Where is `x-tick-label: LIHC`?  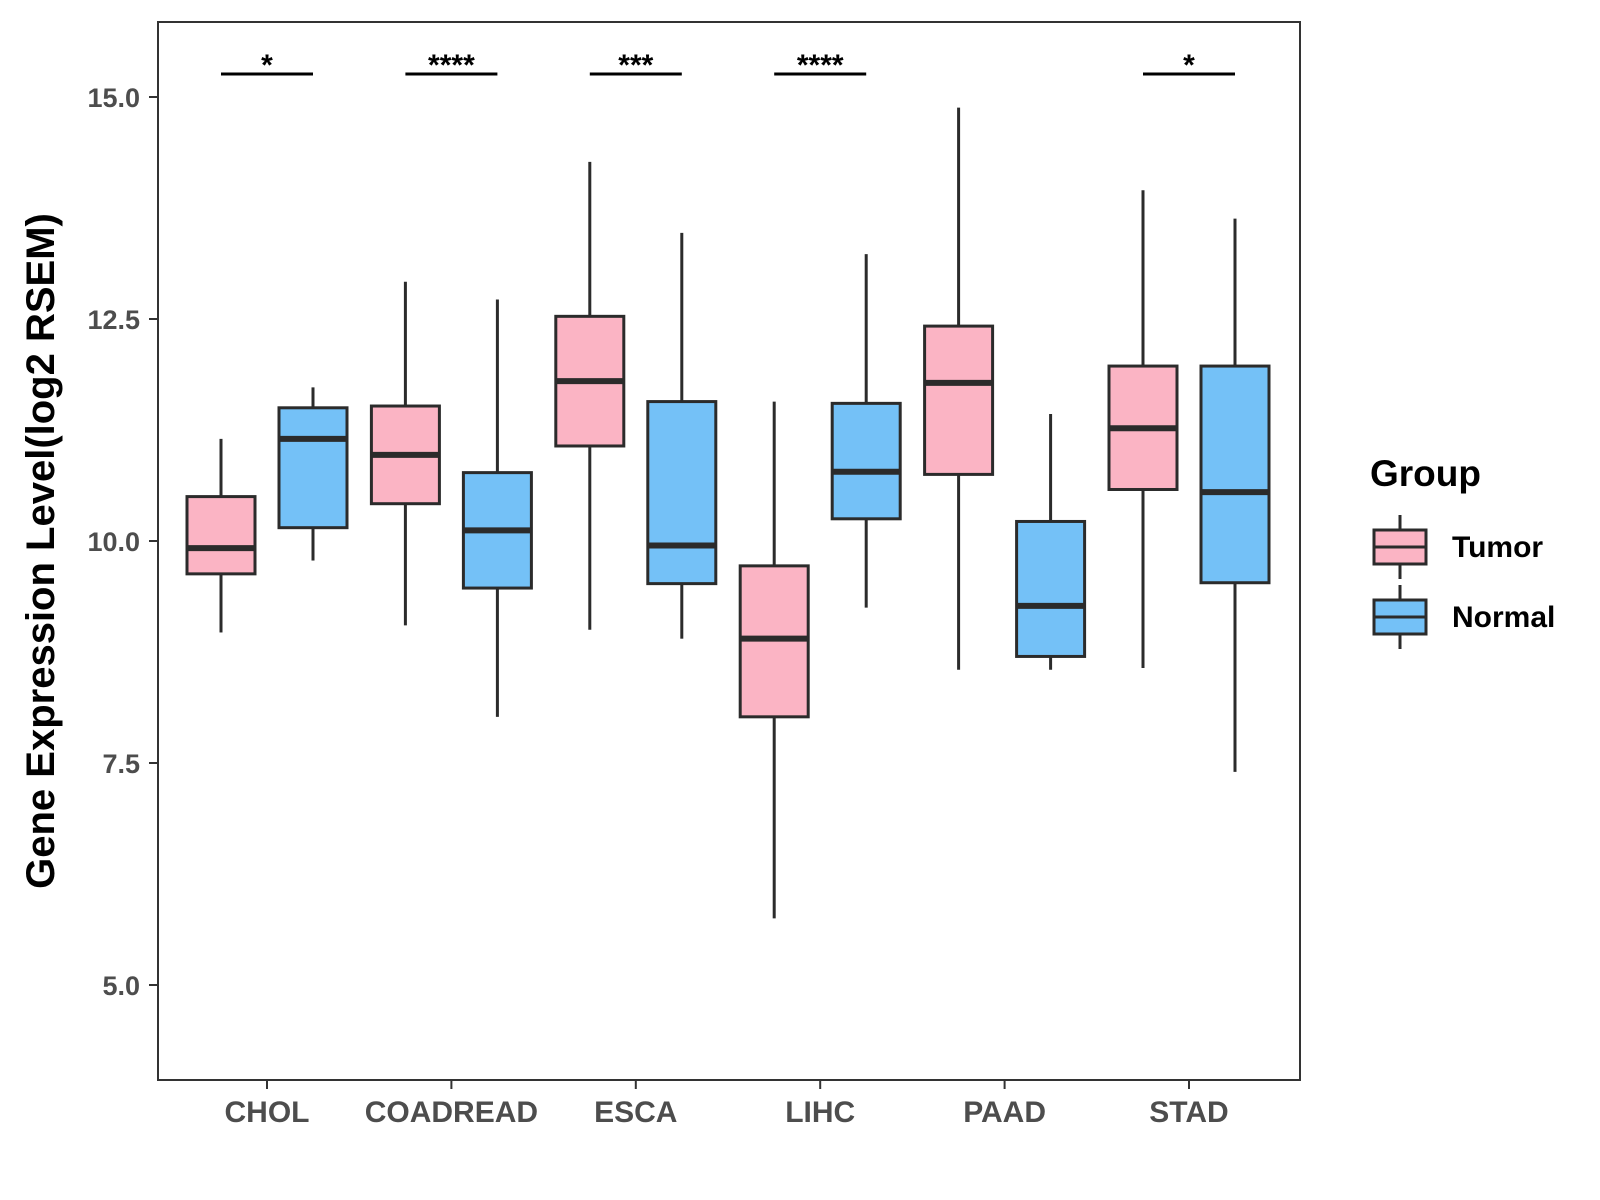
x-tick-label: LIHC is located at coordinates (820, 1112).